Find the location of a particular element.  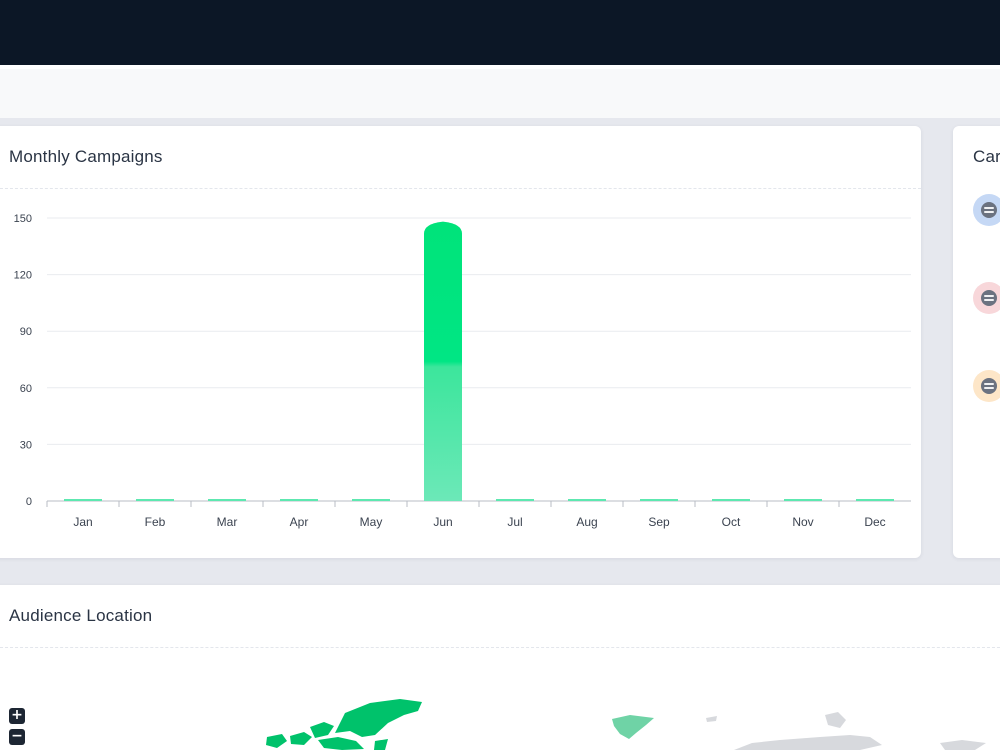

bar-feb is located at coordinates (155, 500).